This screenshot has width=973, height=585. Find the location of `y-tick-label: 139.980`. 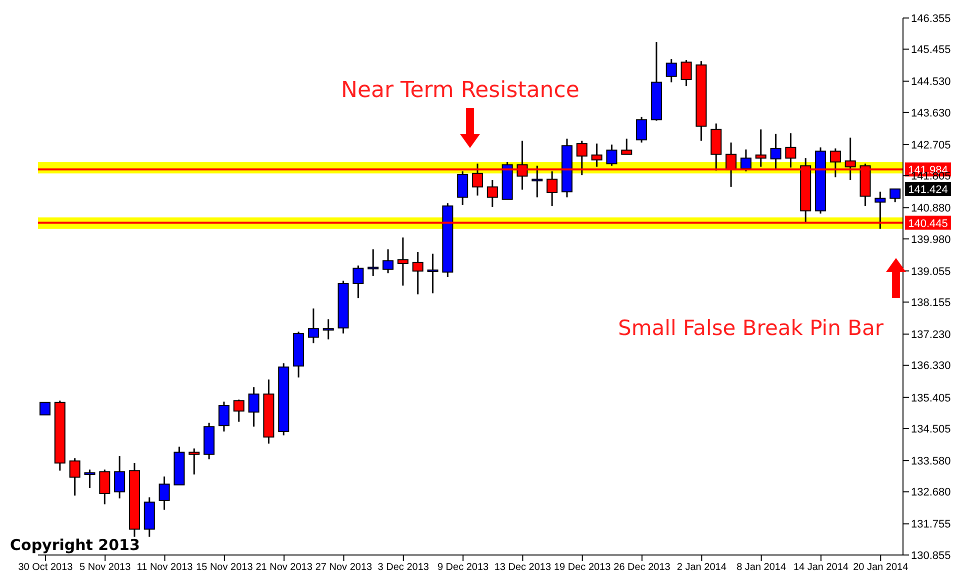

y-tick-label: 139.980 is located at coordinates (931, 240).